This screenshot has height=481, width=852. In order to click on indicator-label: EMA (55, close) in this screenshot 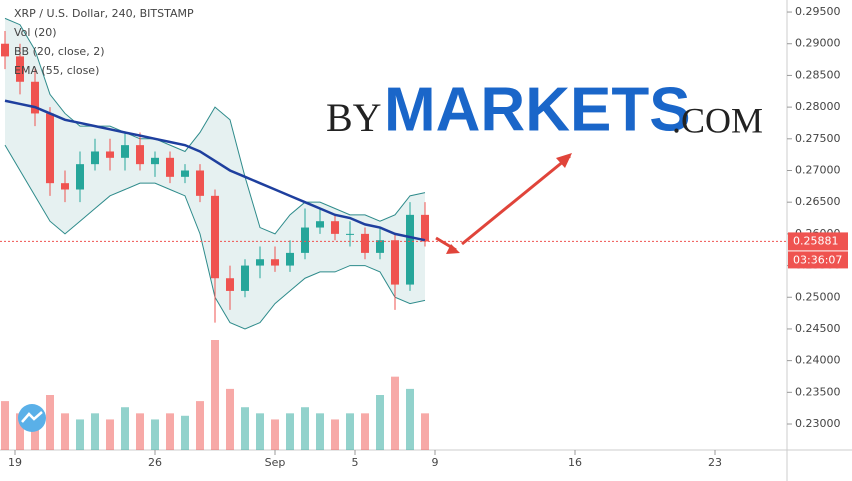, I will do `click(56, 70)`.